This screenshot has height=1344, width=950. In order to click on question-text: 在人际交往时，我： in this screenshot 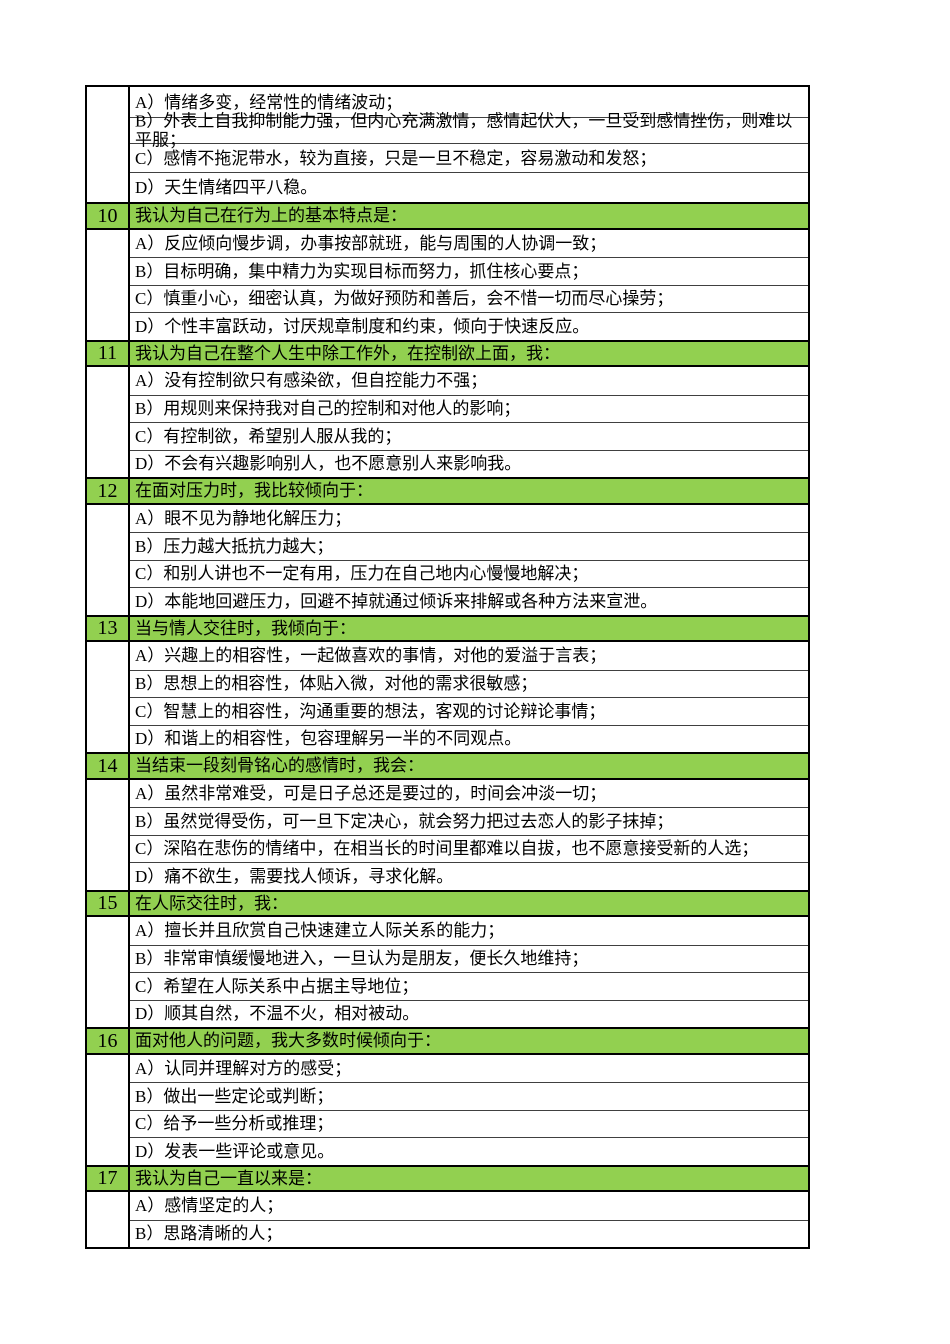, I will do `click(211, 903)`.